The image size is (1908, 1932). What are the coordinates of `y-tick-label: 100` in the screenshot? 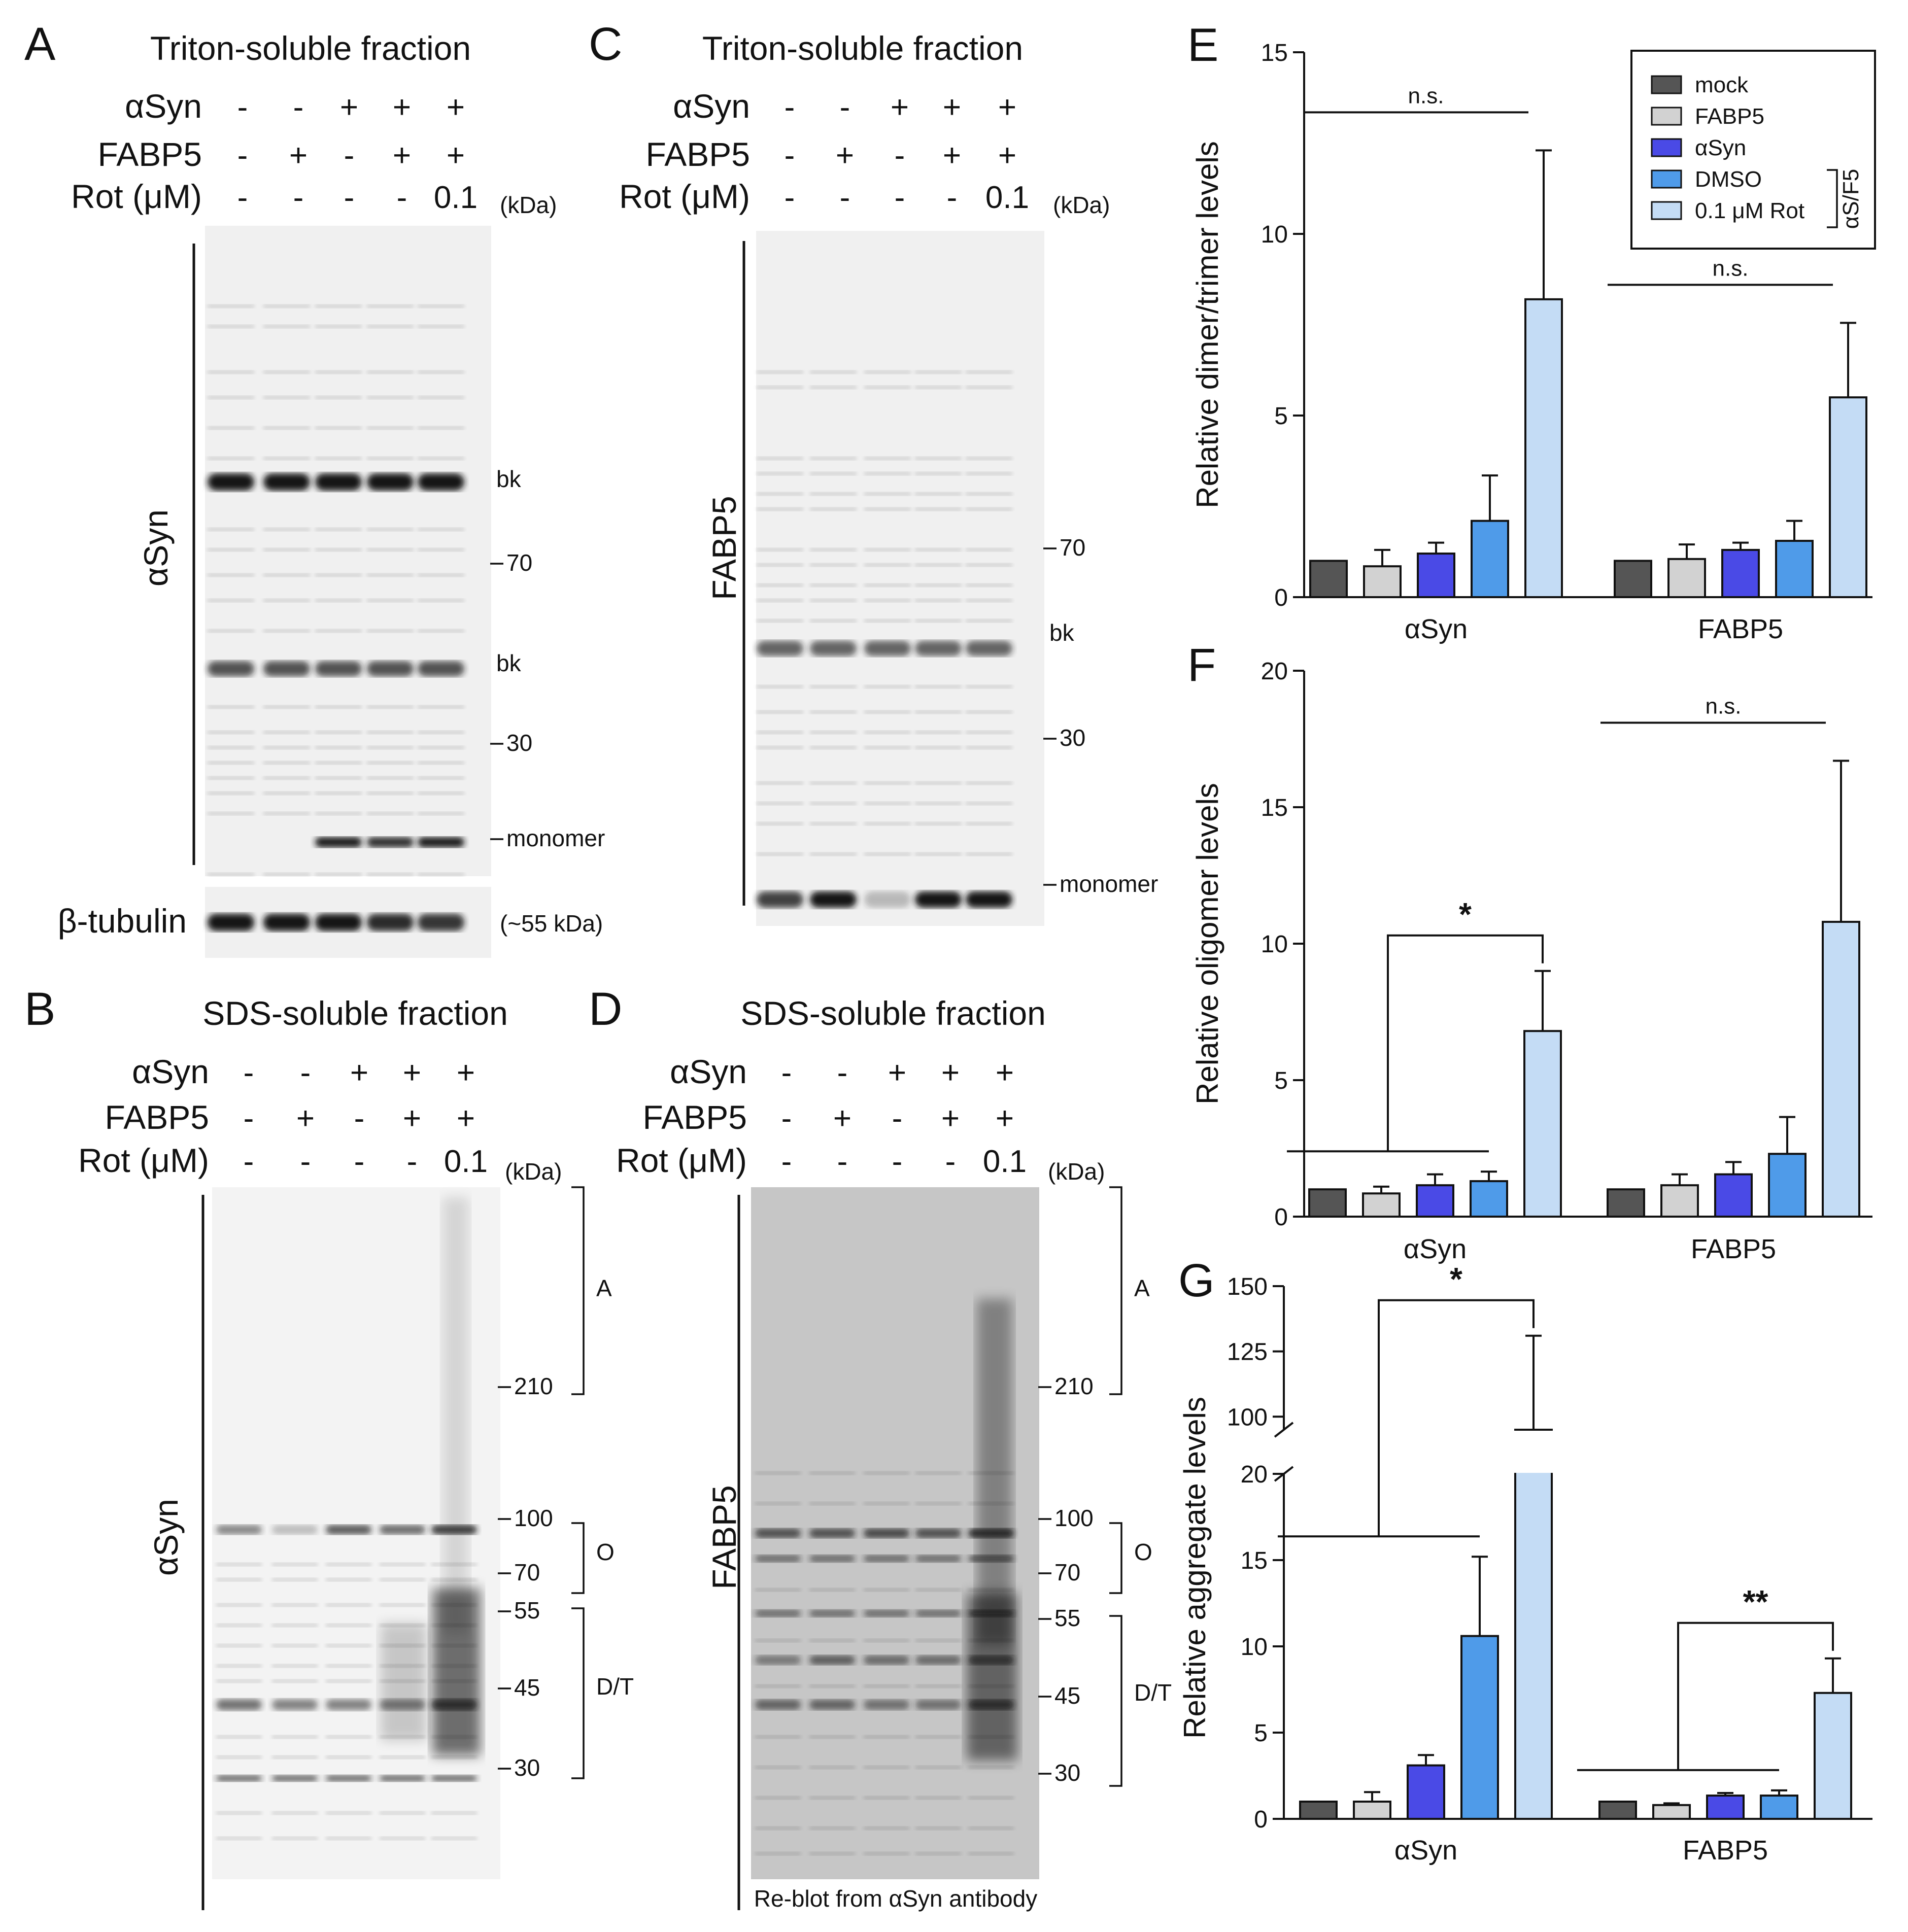 It's located at (1247, 1417).